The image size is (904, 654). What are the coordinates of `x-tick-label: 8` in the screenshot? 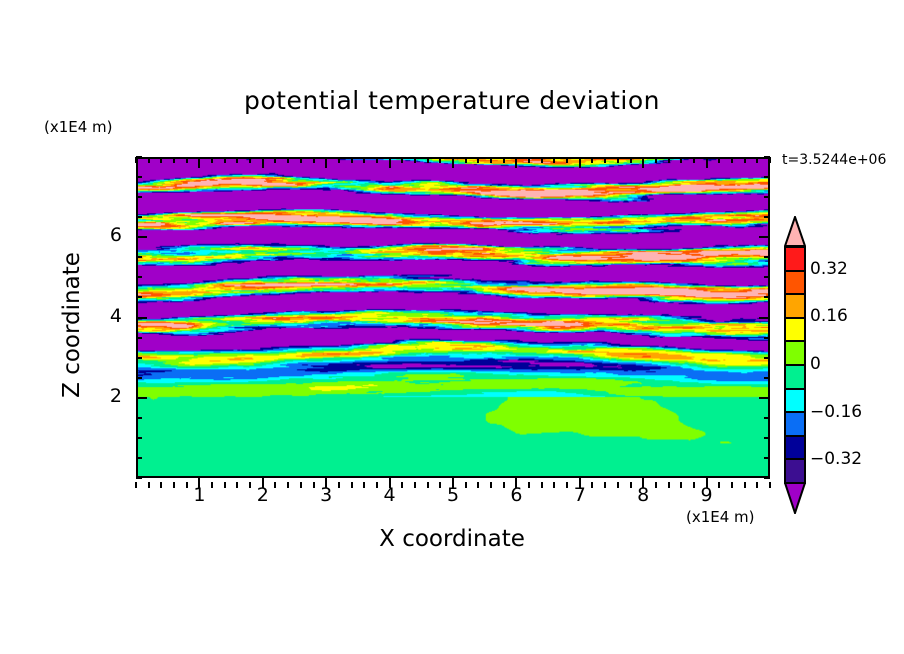 It's located at (643, 495).